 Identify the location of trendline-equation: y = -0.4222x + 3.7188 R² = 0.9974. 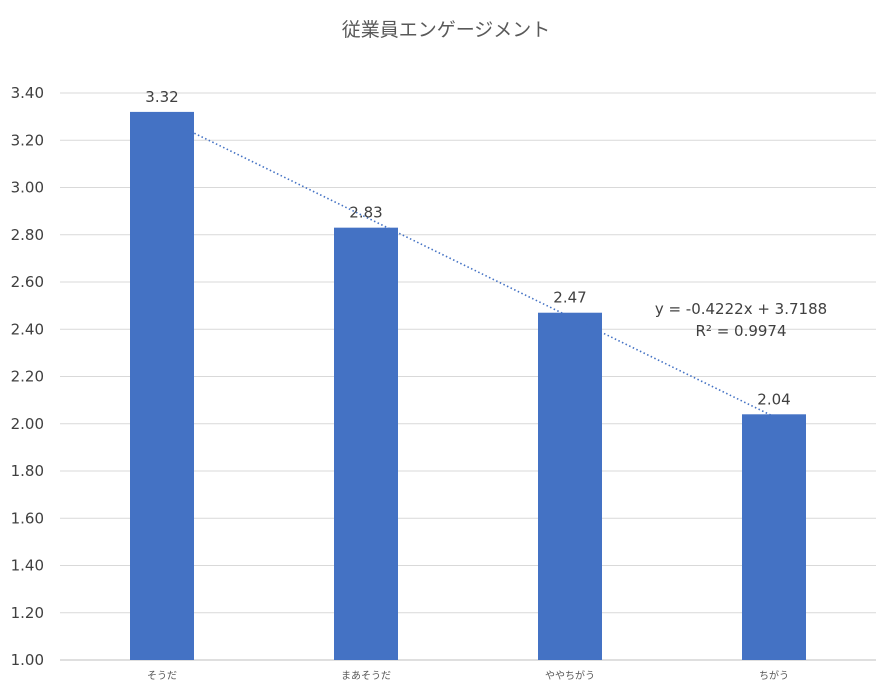
(741, 320).